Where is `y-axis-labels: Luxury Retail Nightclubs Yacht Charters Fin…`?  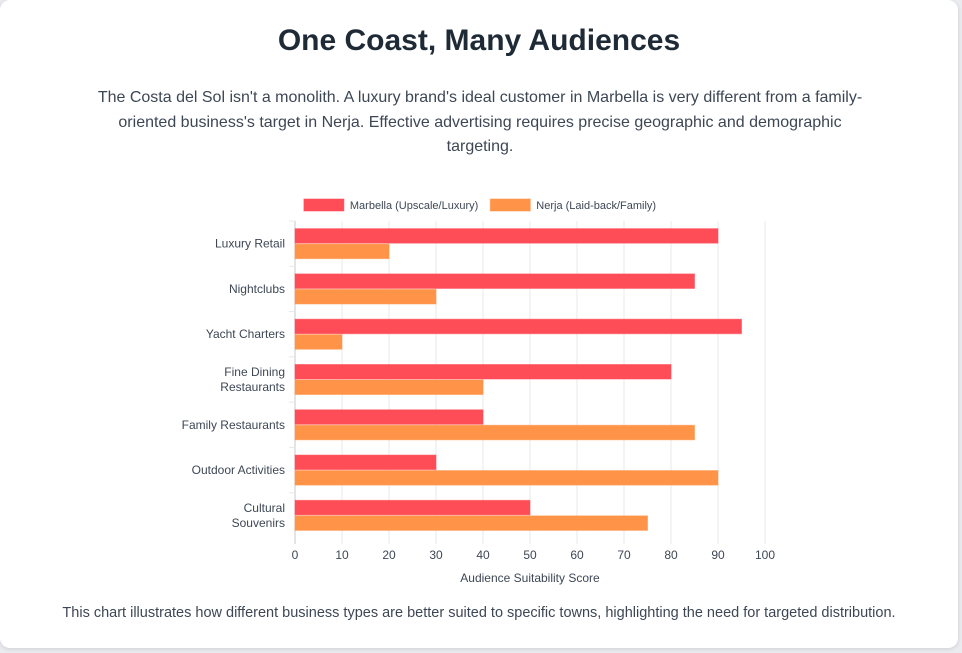
y-axis-labels: Luxury Retail Nightclubs Yacht Charters Fin… is located at coordinates (233, 383).